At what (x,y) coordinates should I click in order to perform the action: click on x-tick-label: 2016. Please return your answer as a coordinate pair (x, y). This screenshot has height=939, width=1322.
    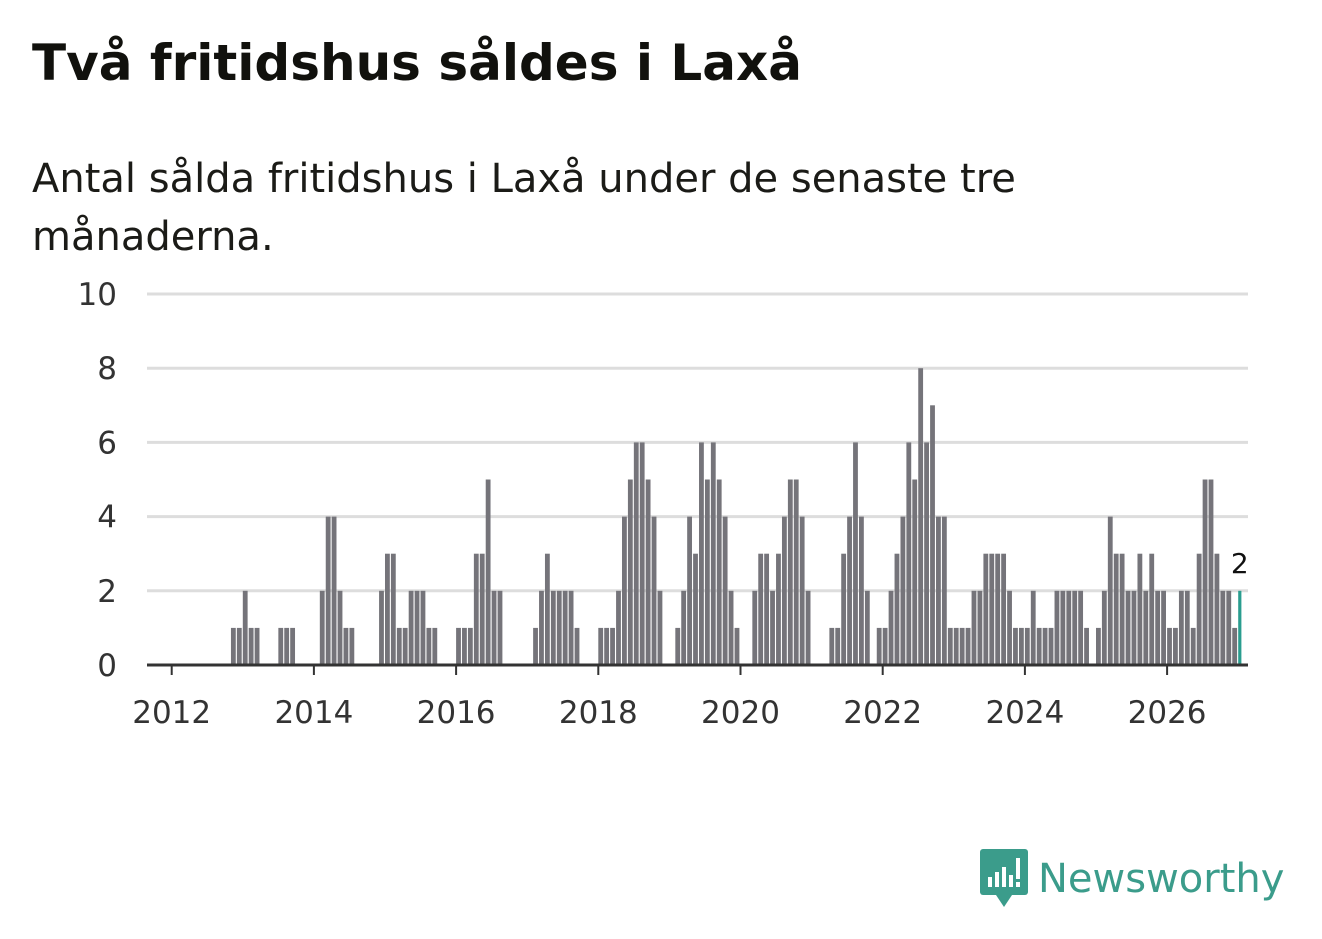
    Looking at the image, I should click on (456, 713).